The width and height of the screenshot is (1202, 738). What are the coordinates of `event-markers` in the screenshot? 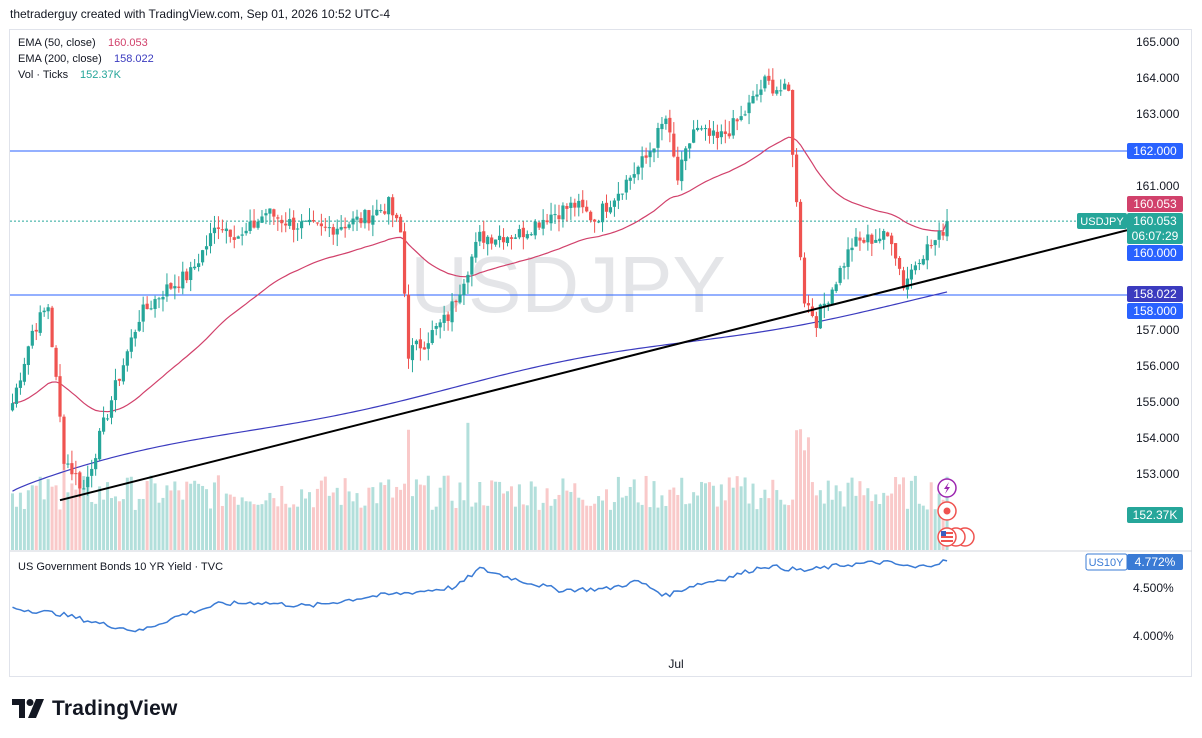 It's located at (956, 512).